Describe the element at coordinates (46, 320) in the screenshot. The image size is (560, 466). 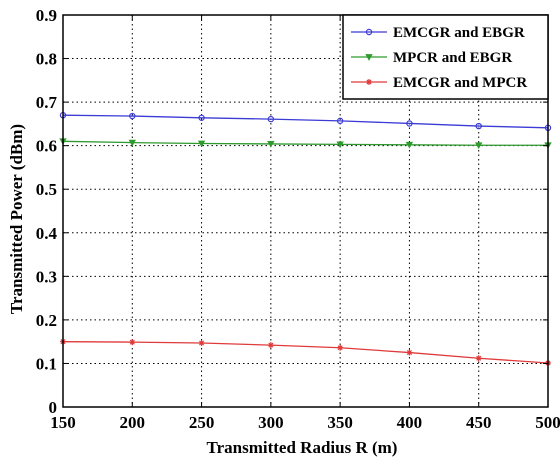
I see `y-tick-label: 0.2` at that location.